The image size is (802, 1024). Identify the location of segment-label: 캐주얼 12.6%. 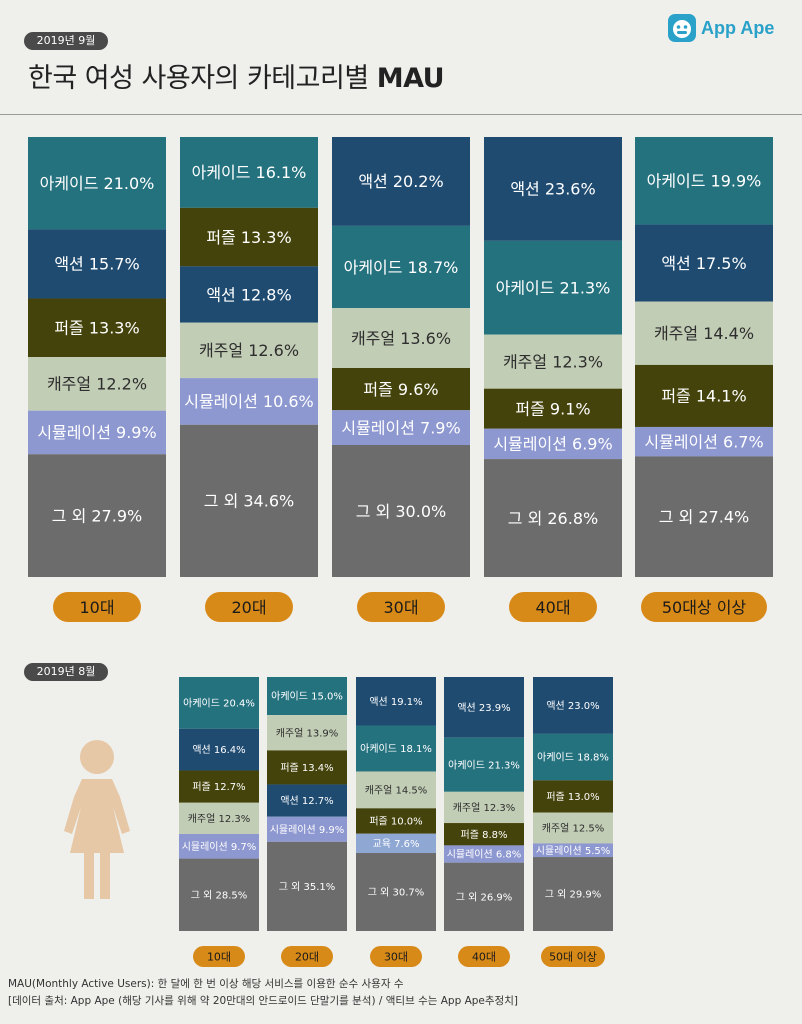
(249, 350).